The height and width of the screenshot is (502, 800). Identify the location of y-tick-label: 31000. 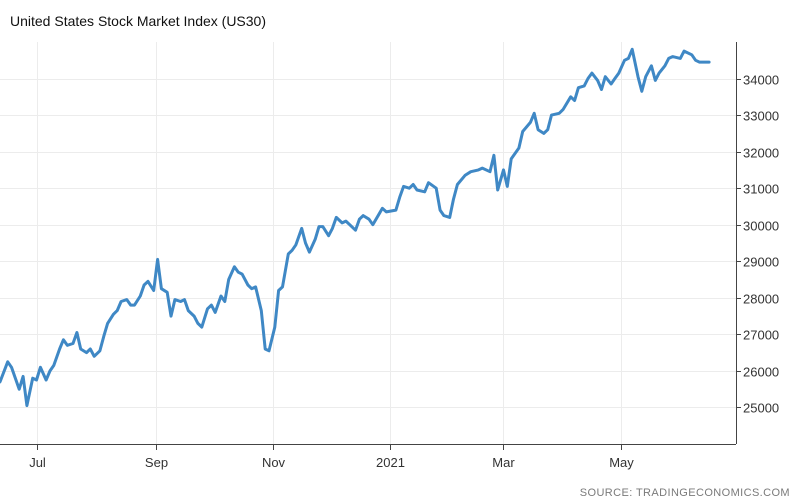
(761, 189).